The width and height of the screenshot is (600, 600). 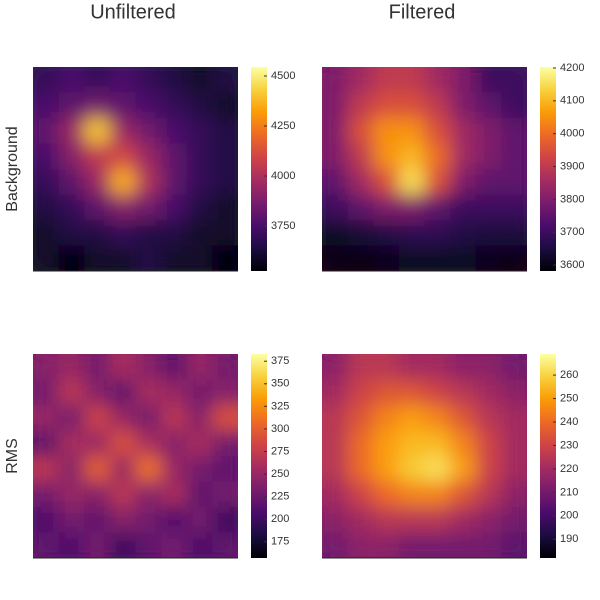 I want to click on colorbar-tick-label: 240, so click(x=569, y=422).